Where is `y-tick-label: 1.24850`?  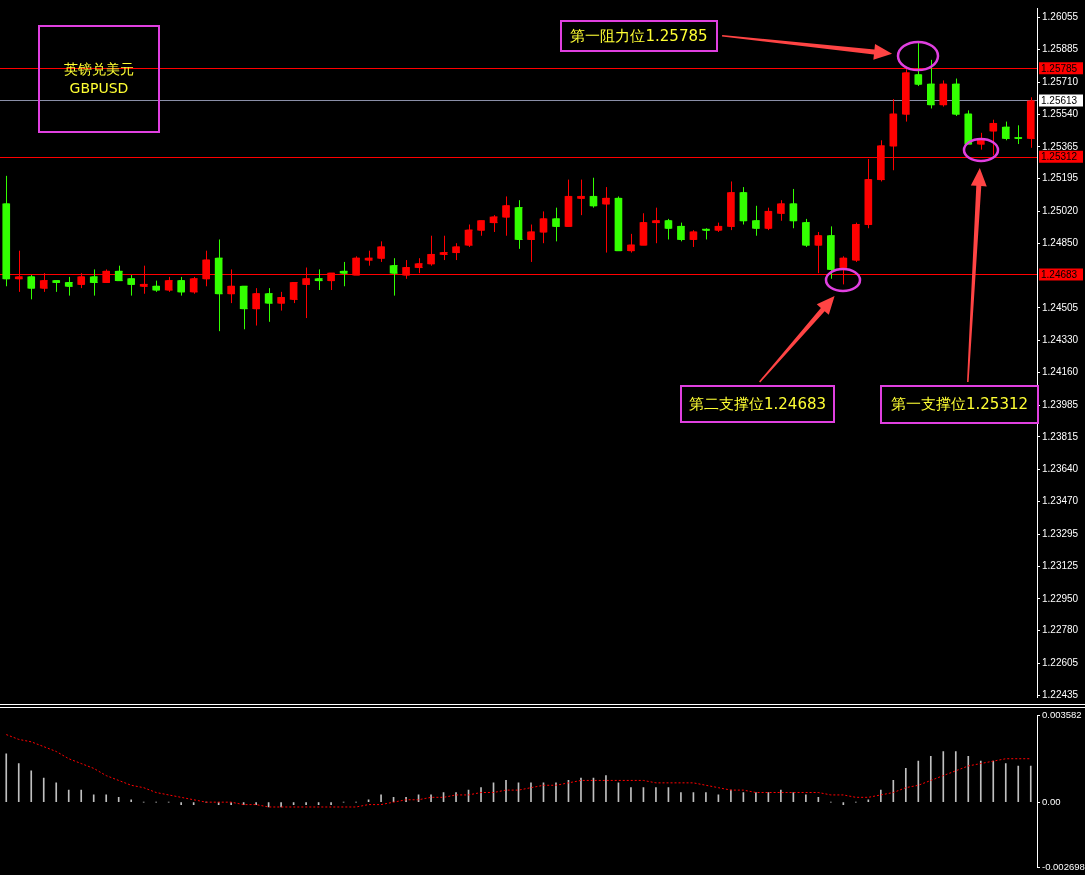
y-tick-label: 1.24850 is located at coordinates (1060, 242).